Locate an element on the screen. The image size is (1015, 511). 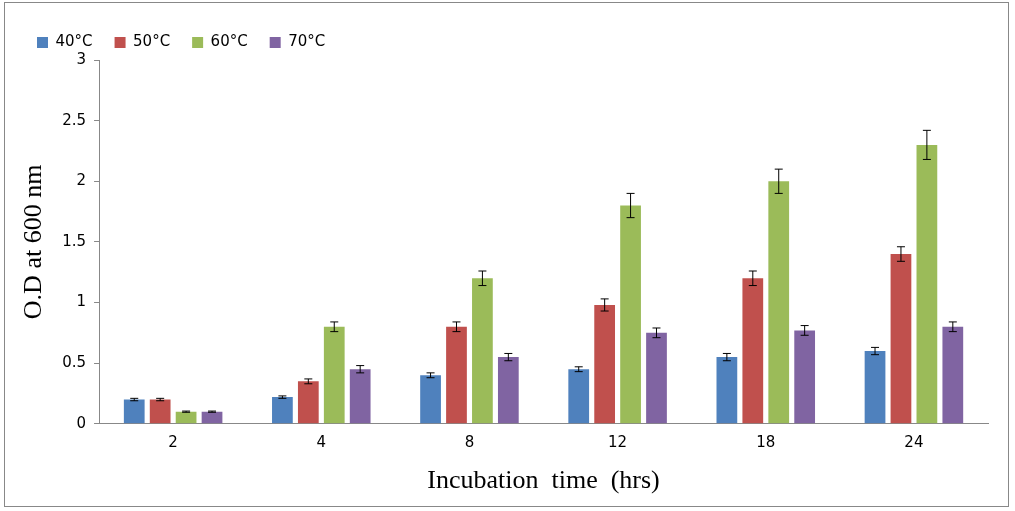
y-tick-label: 2.5 is located at coordinates (74, 119).